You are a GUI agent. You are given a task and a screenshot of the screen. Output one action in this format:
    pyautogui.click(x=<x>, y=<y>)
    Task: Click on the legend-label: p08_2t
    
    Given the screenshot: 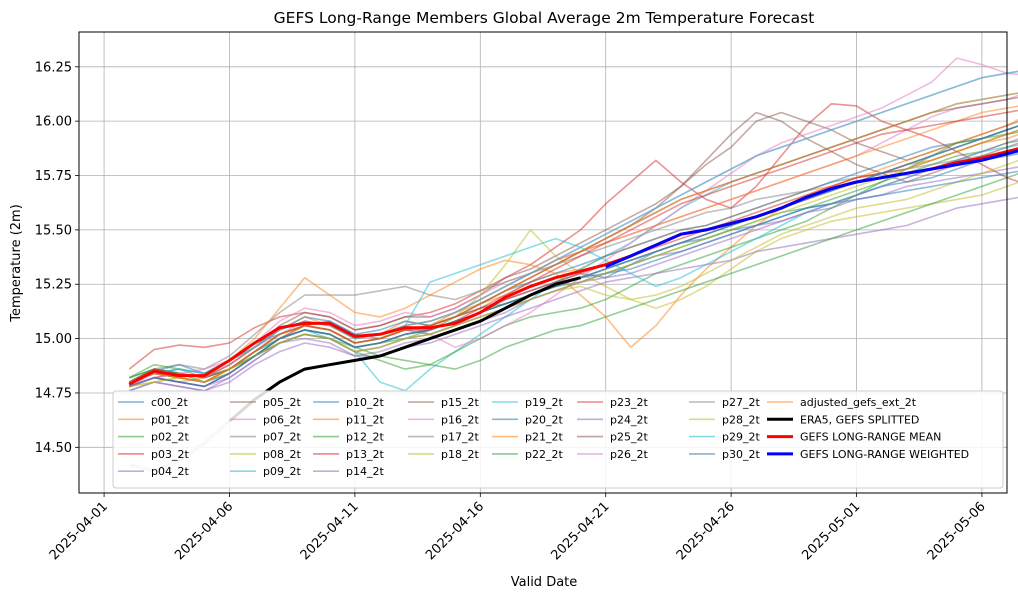 What is the action you would take?
    pyautogui.click(x=282, y=454)
    